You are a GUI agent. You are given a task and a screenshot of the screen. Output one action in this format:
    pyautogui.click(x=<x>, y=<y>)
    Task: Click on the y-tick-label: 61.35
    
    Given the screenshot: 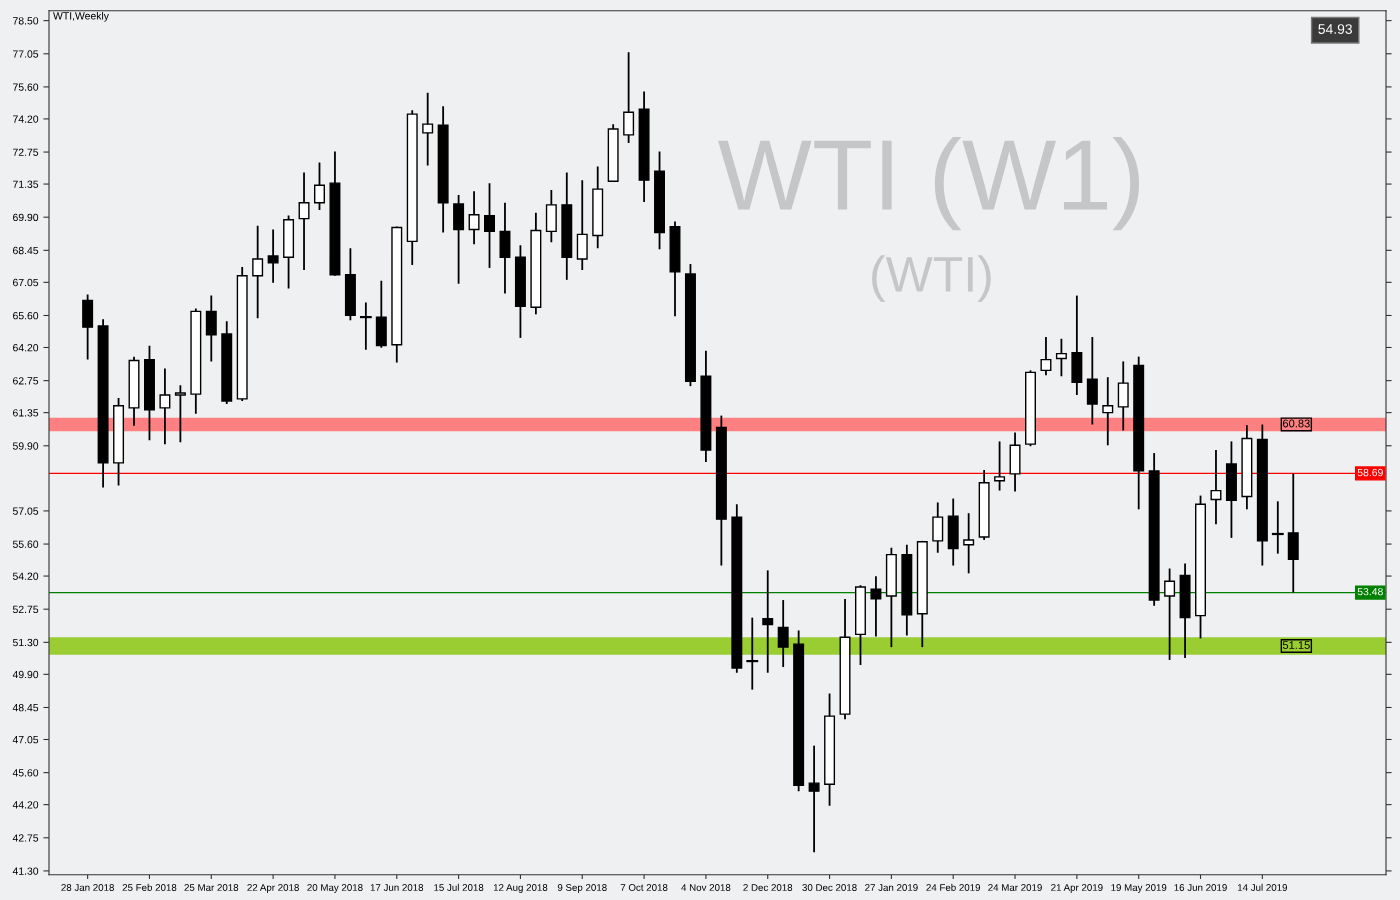 What is the action you would take?
    pyautogui.click(x=26, y=413)
    